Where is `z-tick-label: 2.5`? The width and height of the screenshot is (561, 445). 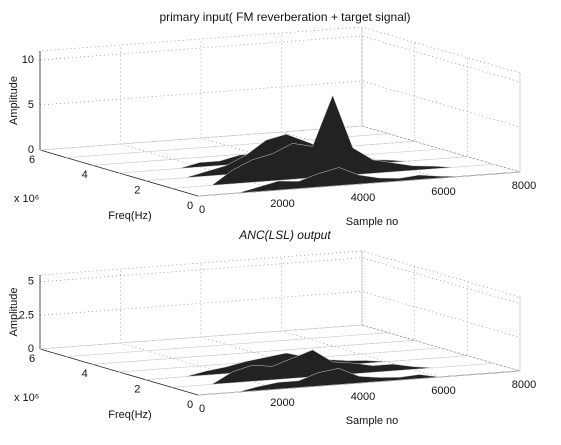
z-tick-label: 2.5 is located at coordinates (26, 315).